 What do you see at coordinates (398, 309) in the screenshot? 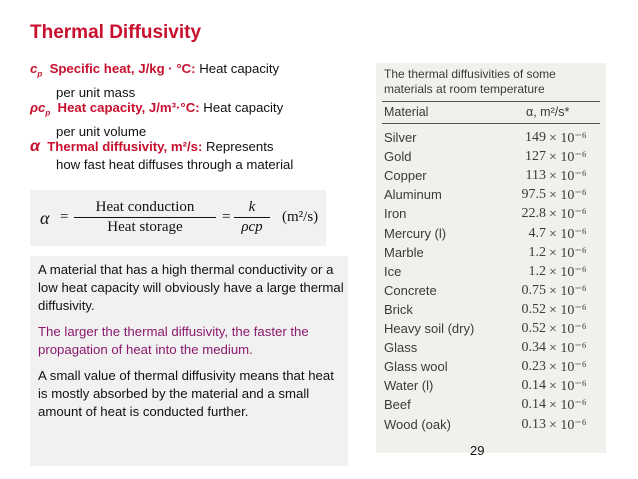
I see `row-material: Brick` at bounding box center [398, 309].